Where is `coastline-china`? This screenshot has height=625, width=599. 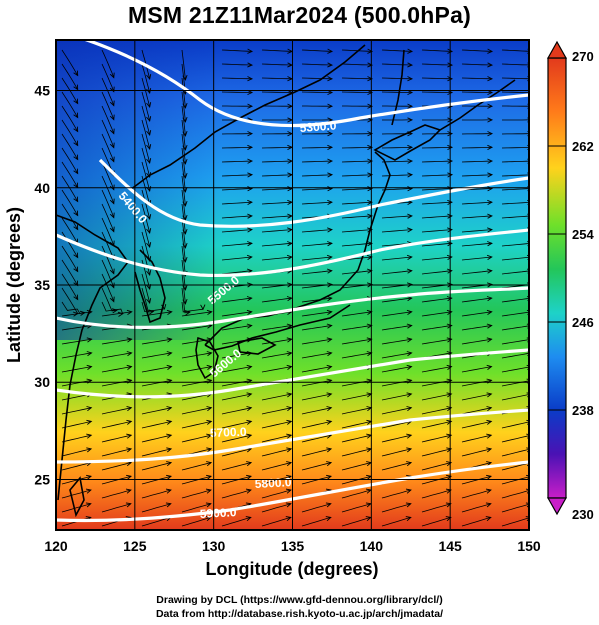
coastline-china is located at coordinates (92, 357).